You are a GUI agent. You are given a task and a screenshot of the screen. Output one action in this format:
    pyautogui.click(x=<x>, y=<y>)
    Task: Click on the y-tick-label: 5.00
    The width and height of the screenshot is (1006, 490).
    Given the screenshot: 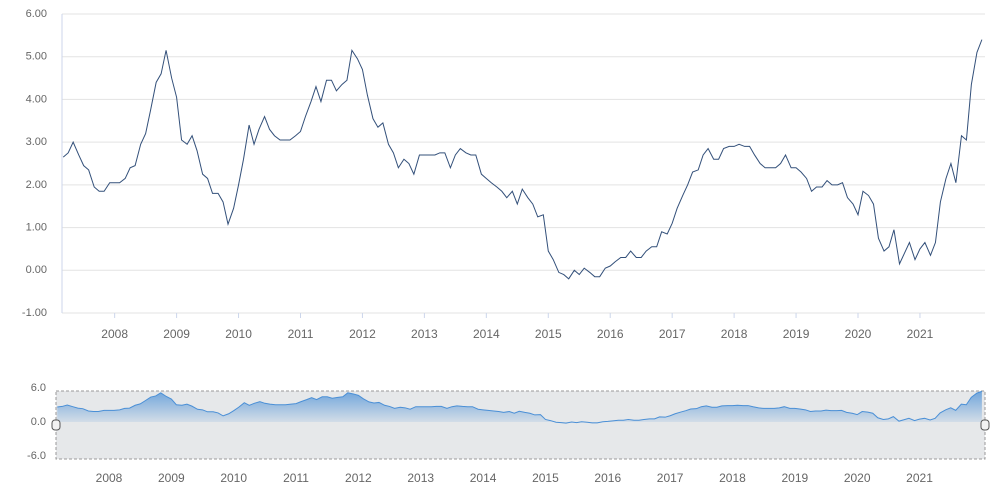 What is the action you would take?
    pyautogui.click(x=36, y=57)
    